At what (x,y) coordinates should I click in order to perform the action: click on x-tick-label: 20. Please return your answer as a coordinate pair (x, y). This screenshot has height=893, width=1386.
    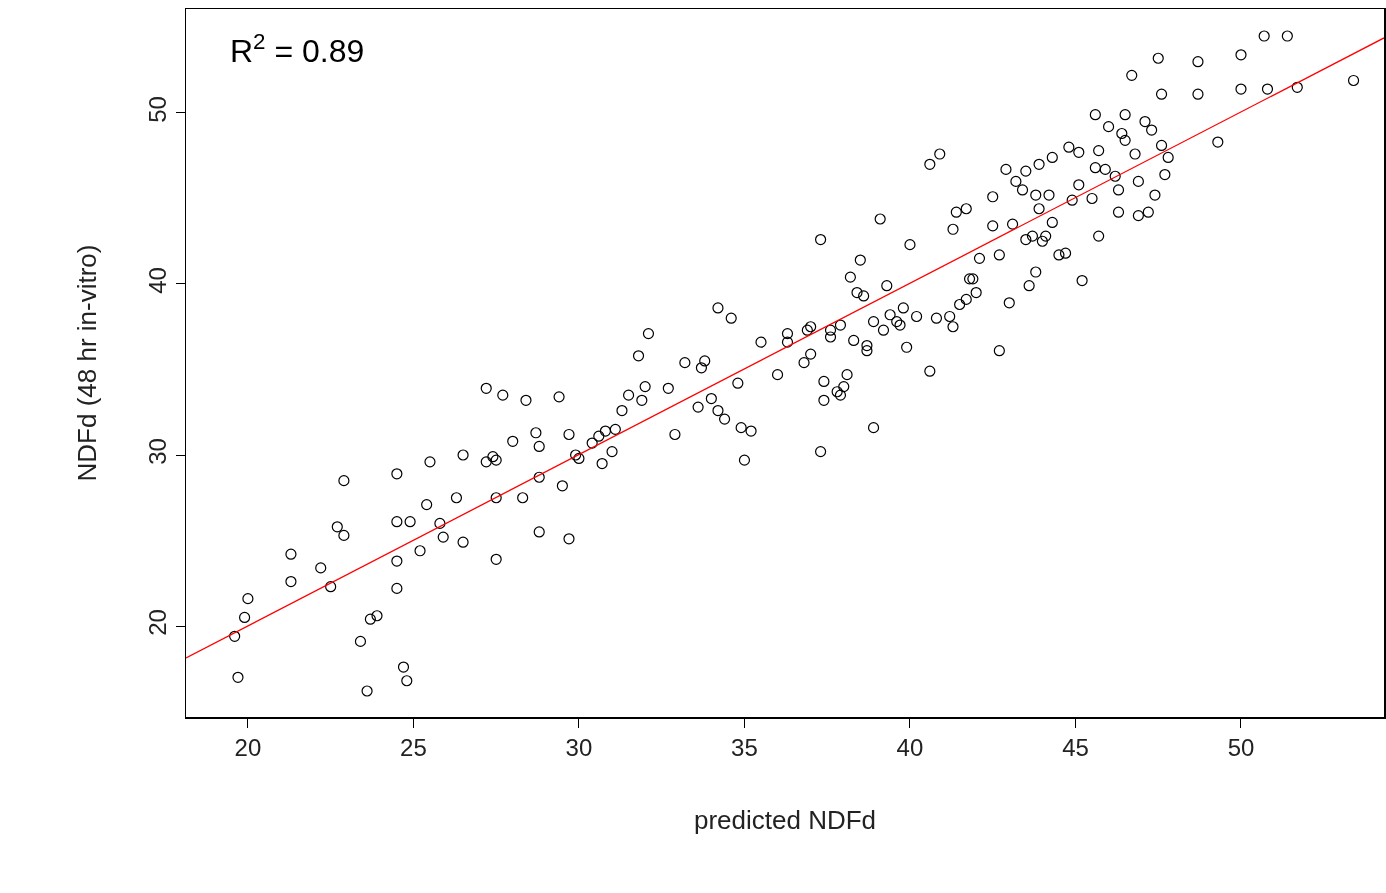
    Looking at the image, I should click on (248, 748).